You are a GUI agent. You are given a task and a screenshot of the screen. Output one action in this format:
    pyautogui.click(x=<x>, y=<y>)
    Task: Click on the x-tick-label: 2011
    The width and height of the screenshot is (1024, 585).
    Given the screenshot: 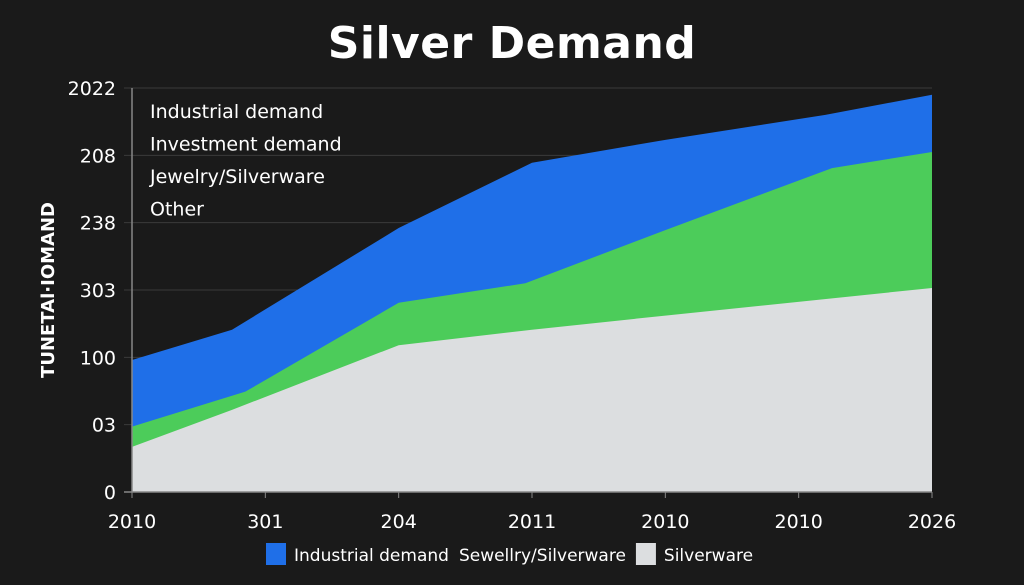 What is the action you would take?
    pyautogui.click(x=532, y=522)
    